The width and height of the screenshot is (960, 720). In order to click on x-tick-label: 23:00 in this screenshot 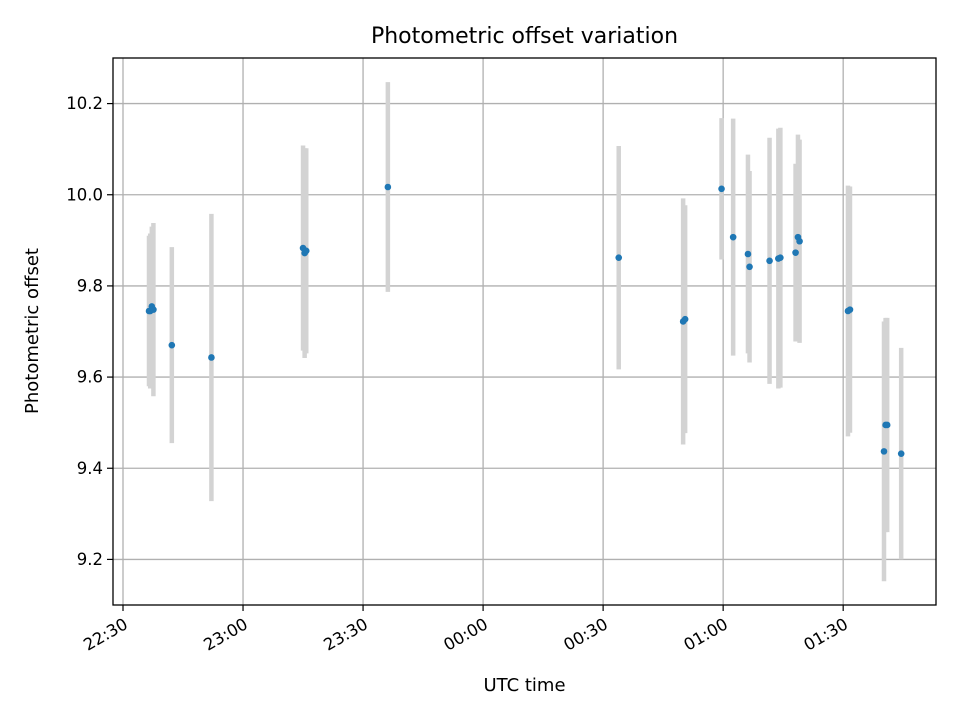, I will do `click(225, 634)`.